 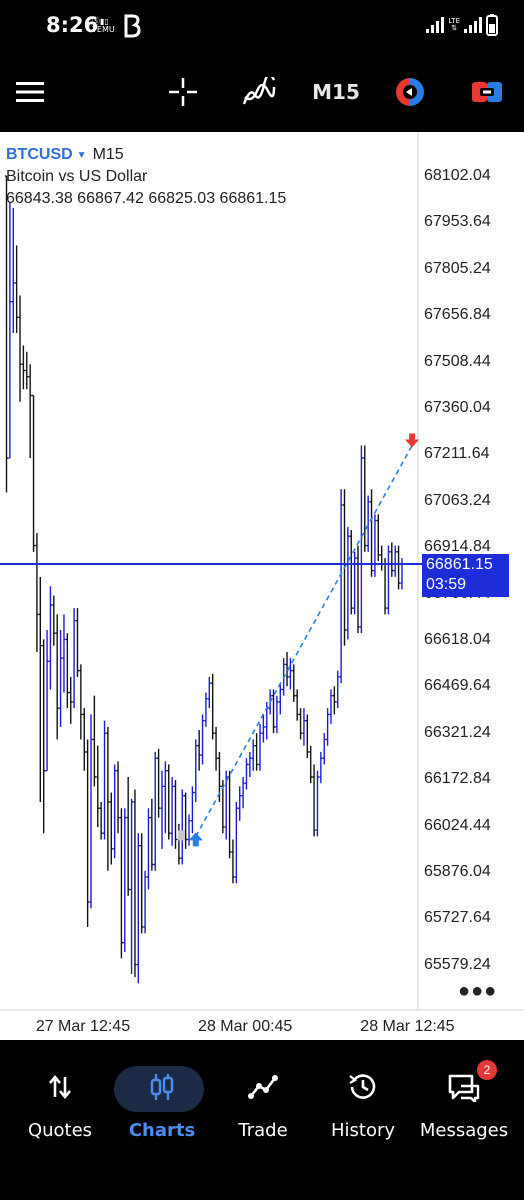 I want to click on price-tick-label: 66914.84, so click(x=457, y=547).